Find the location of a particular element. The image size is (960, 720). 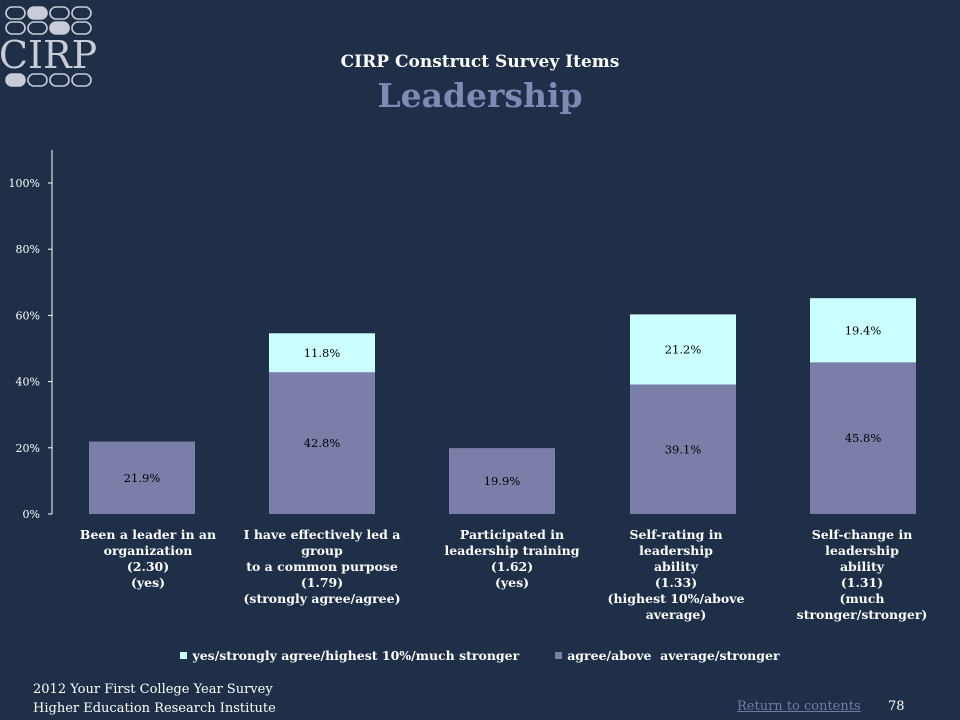

page-number: 78 is located at coordinates (896, 706).